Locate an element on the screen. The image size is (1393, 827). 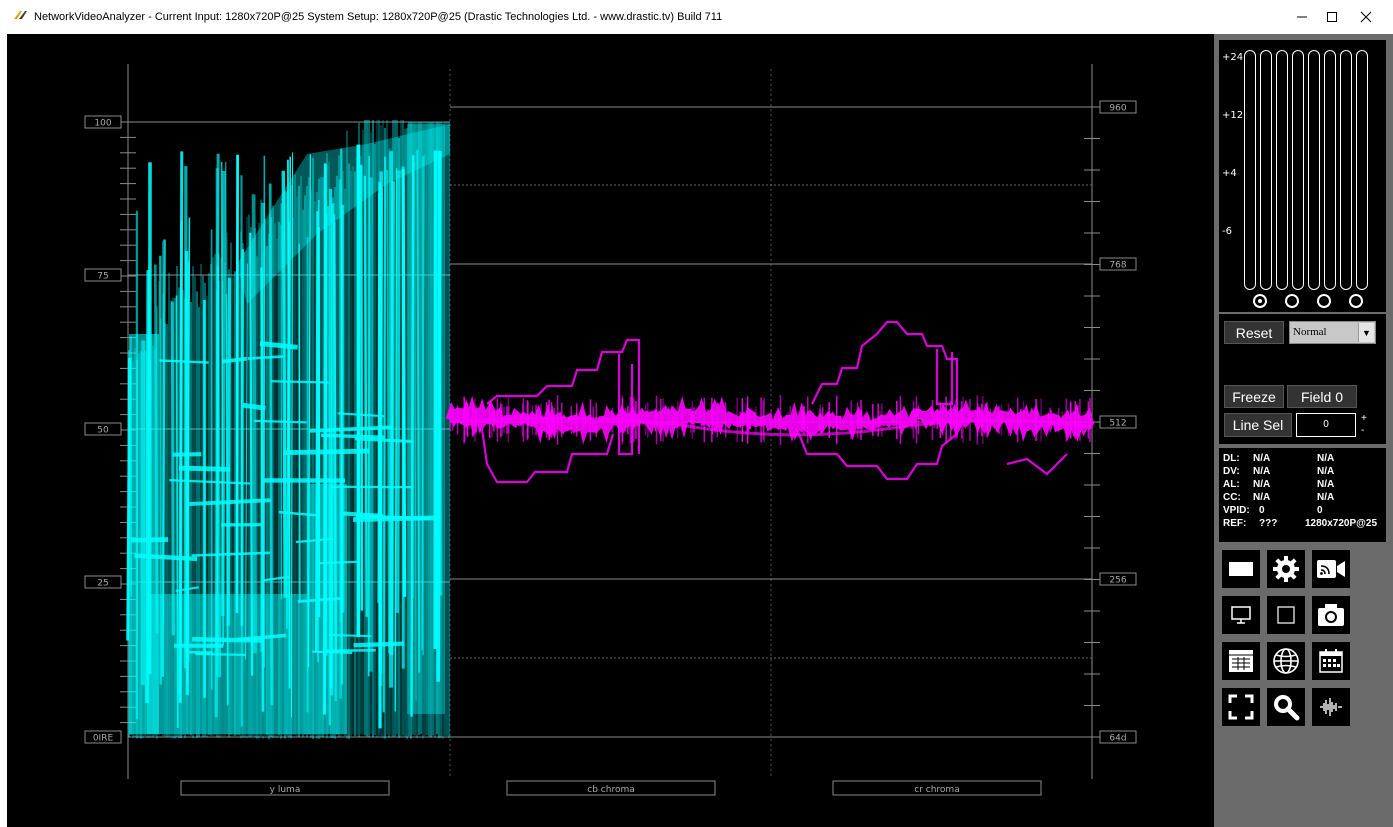
close-button is located at coordinates (1366, 17).